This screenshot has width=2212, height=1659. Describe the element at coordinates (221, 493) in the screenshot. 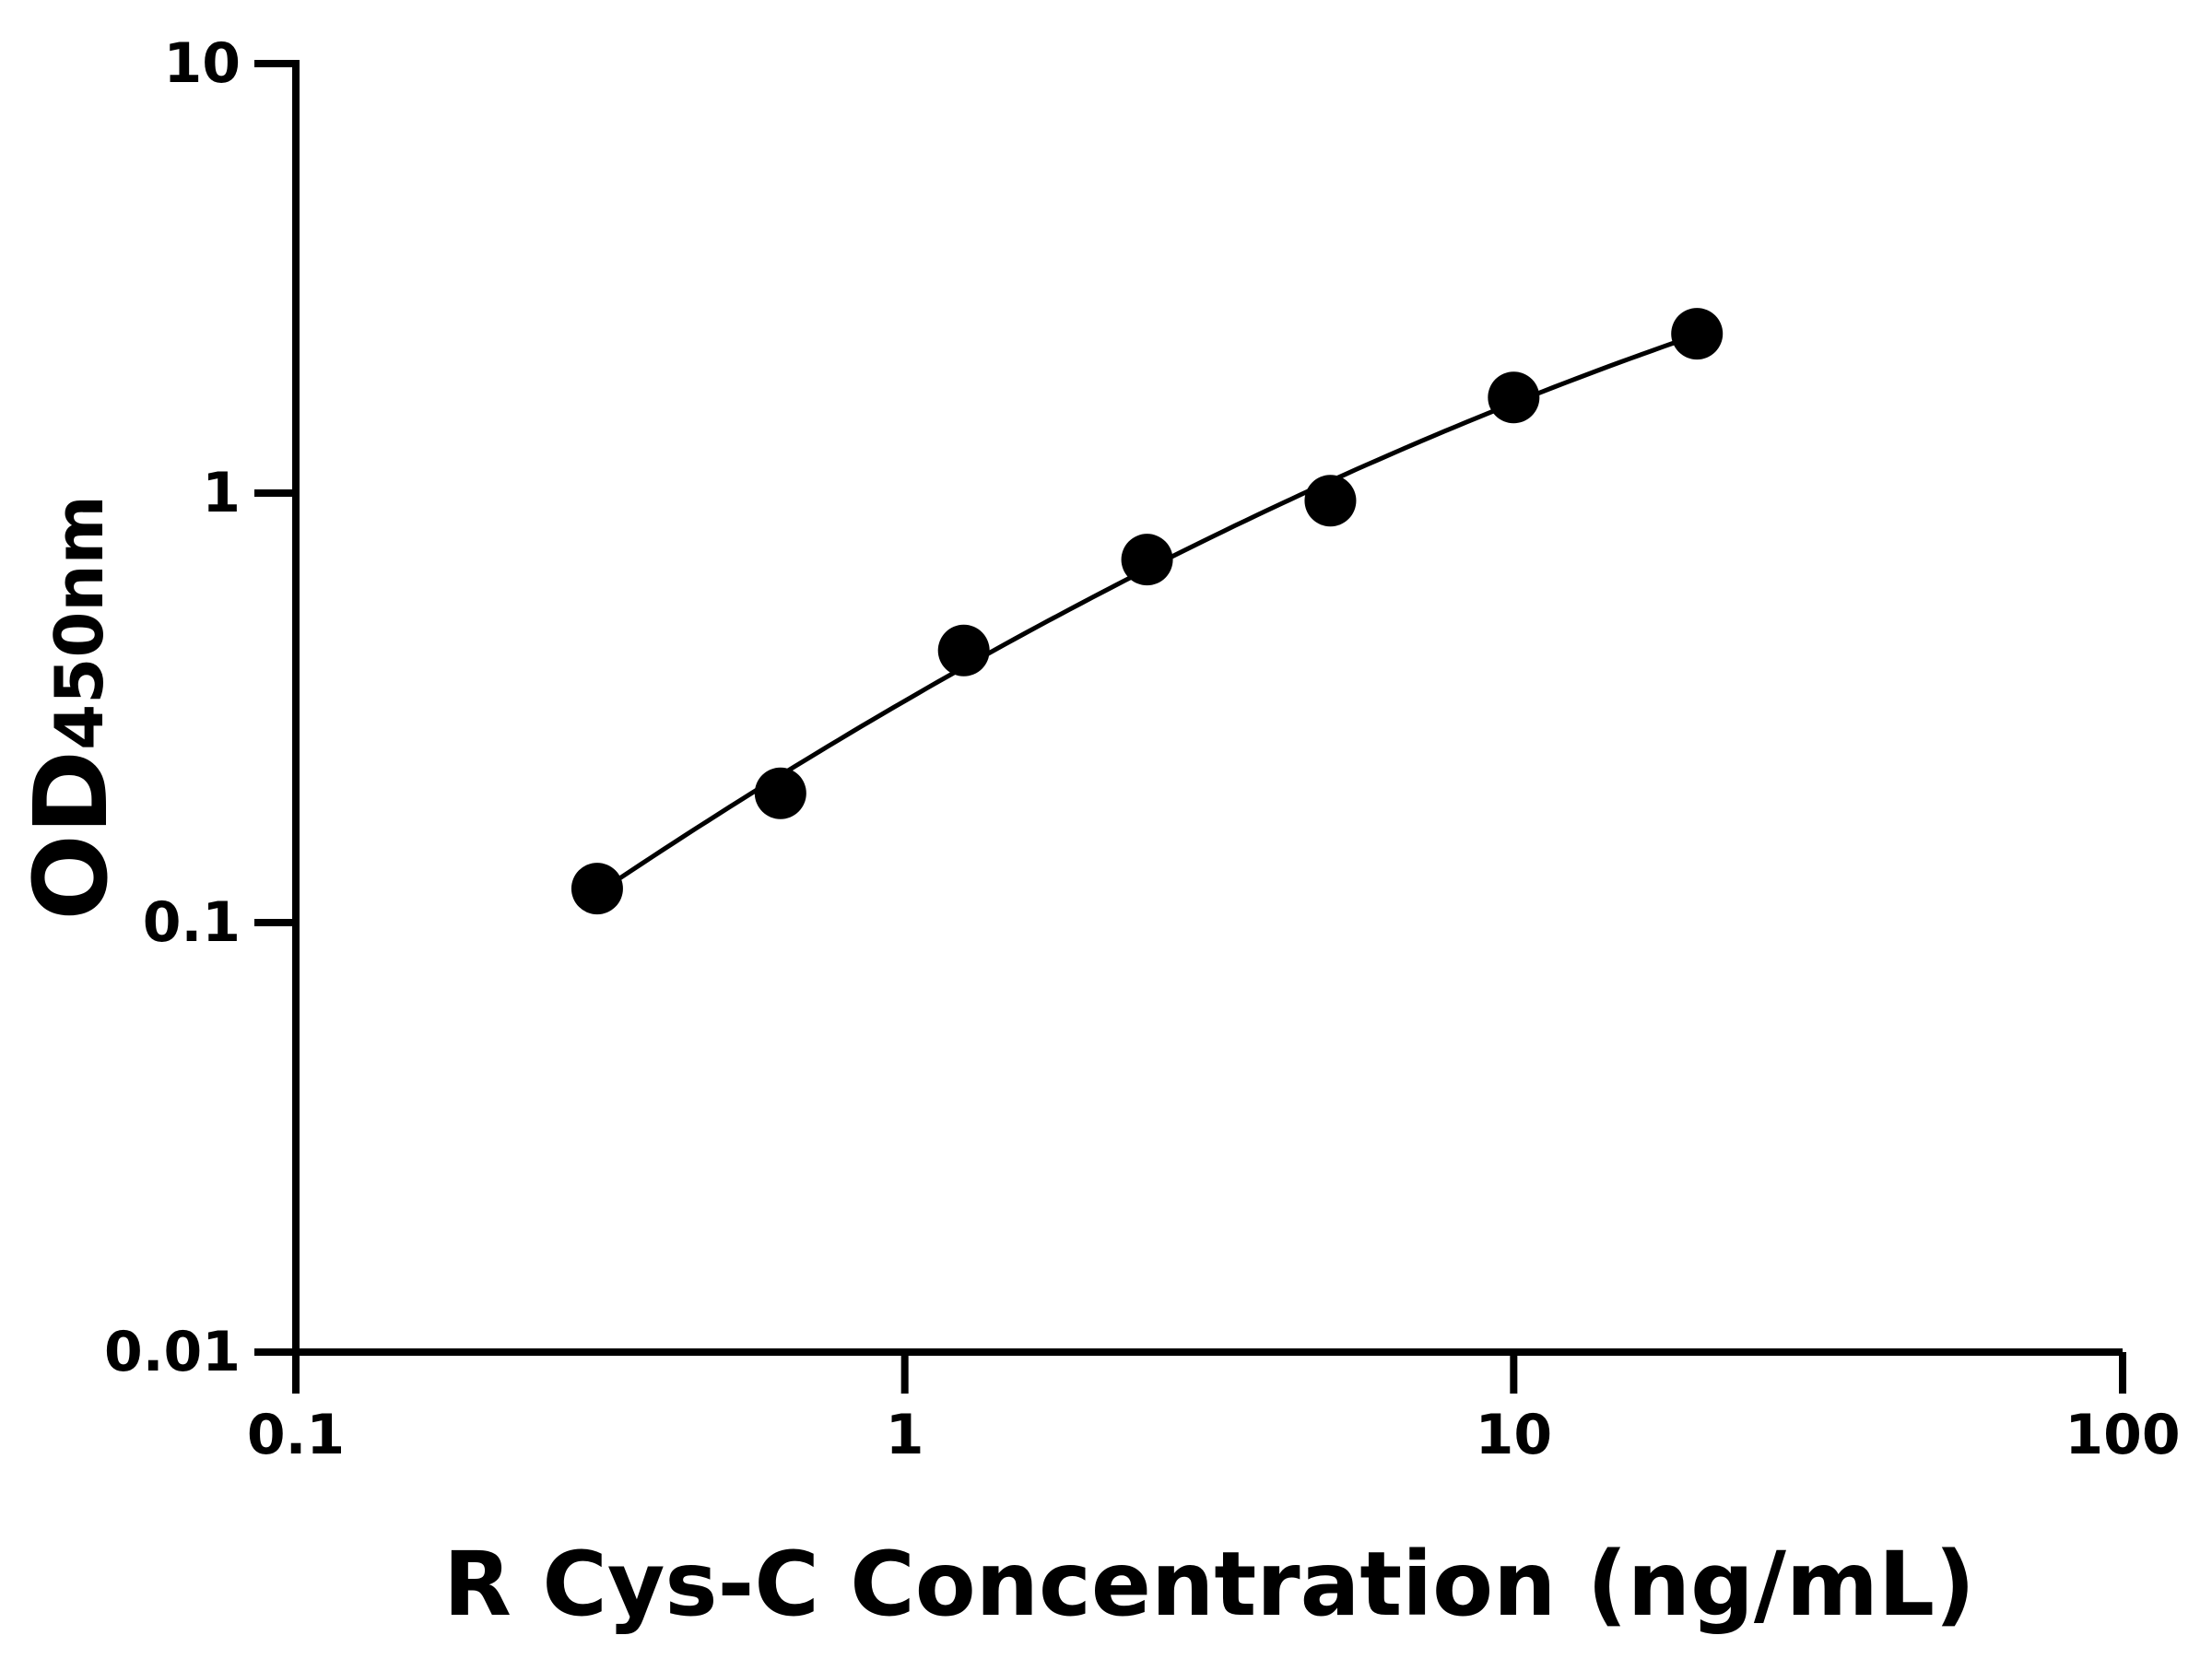

I see `y-tick-label: 1` at that location.